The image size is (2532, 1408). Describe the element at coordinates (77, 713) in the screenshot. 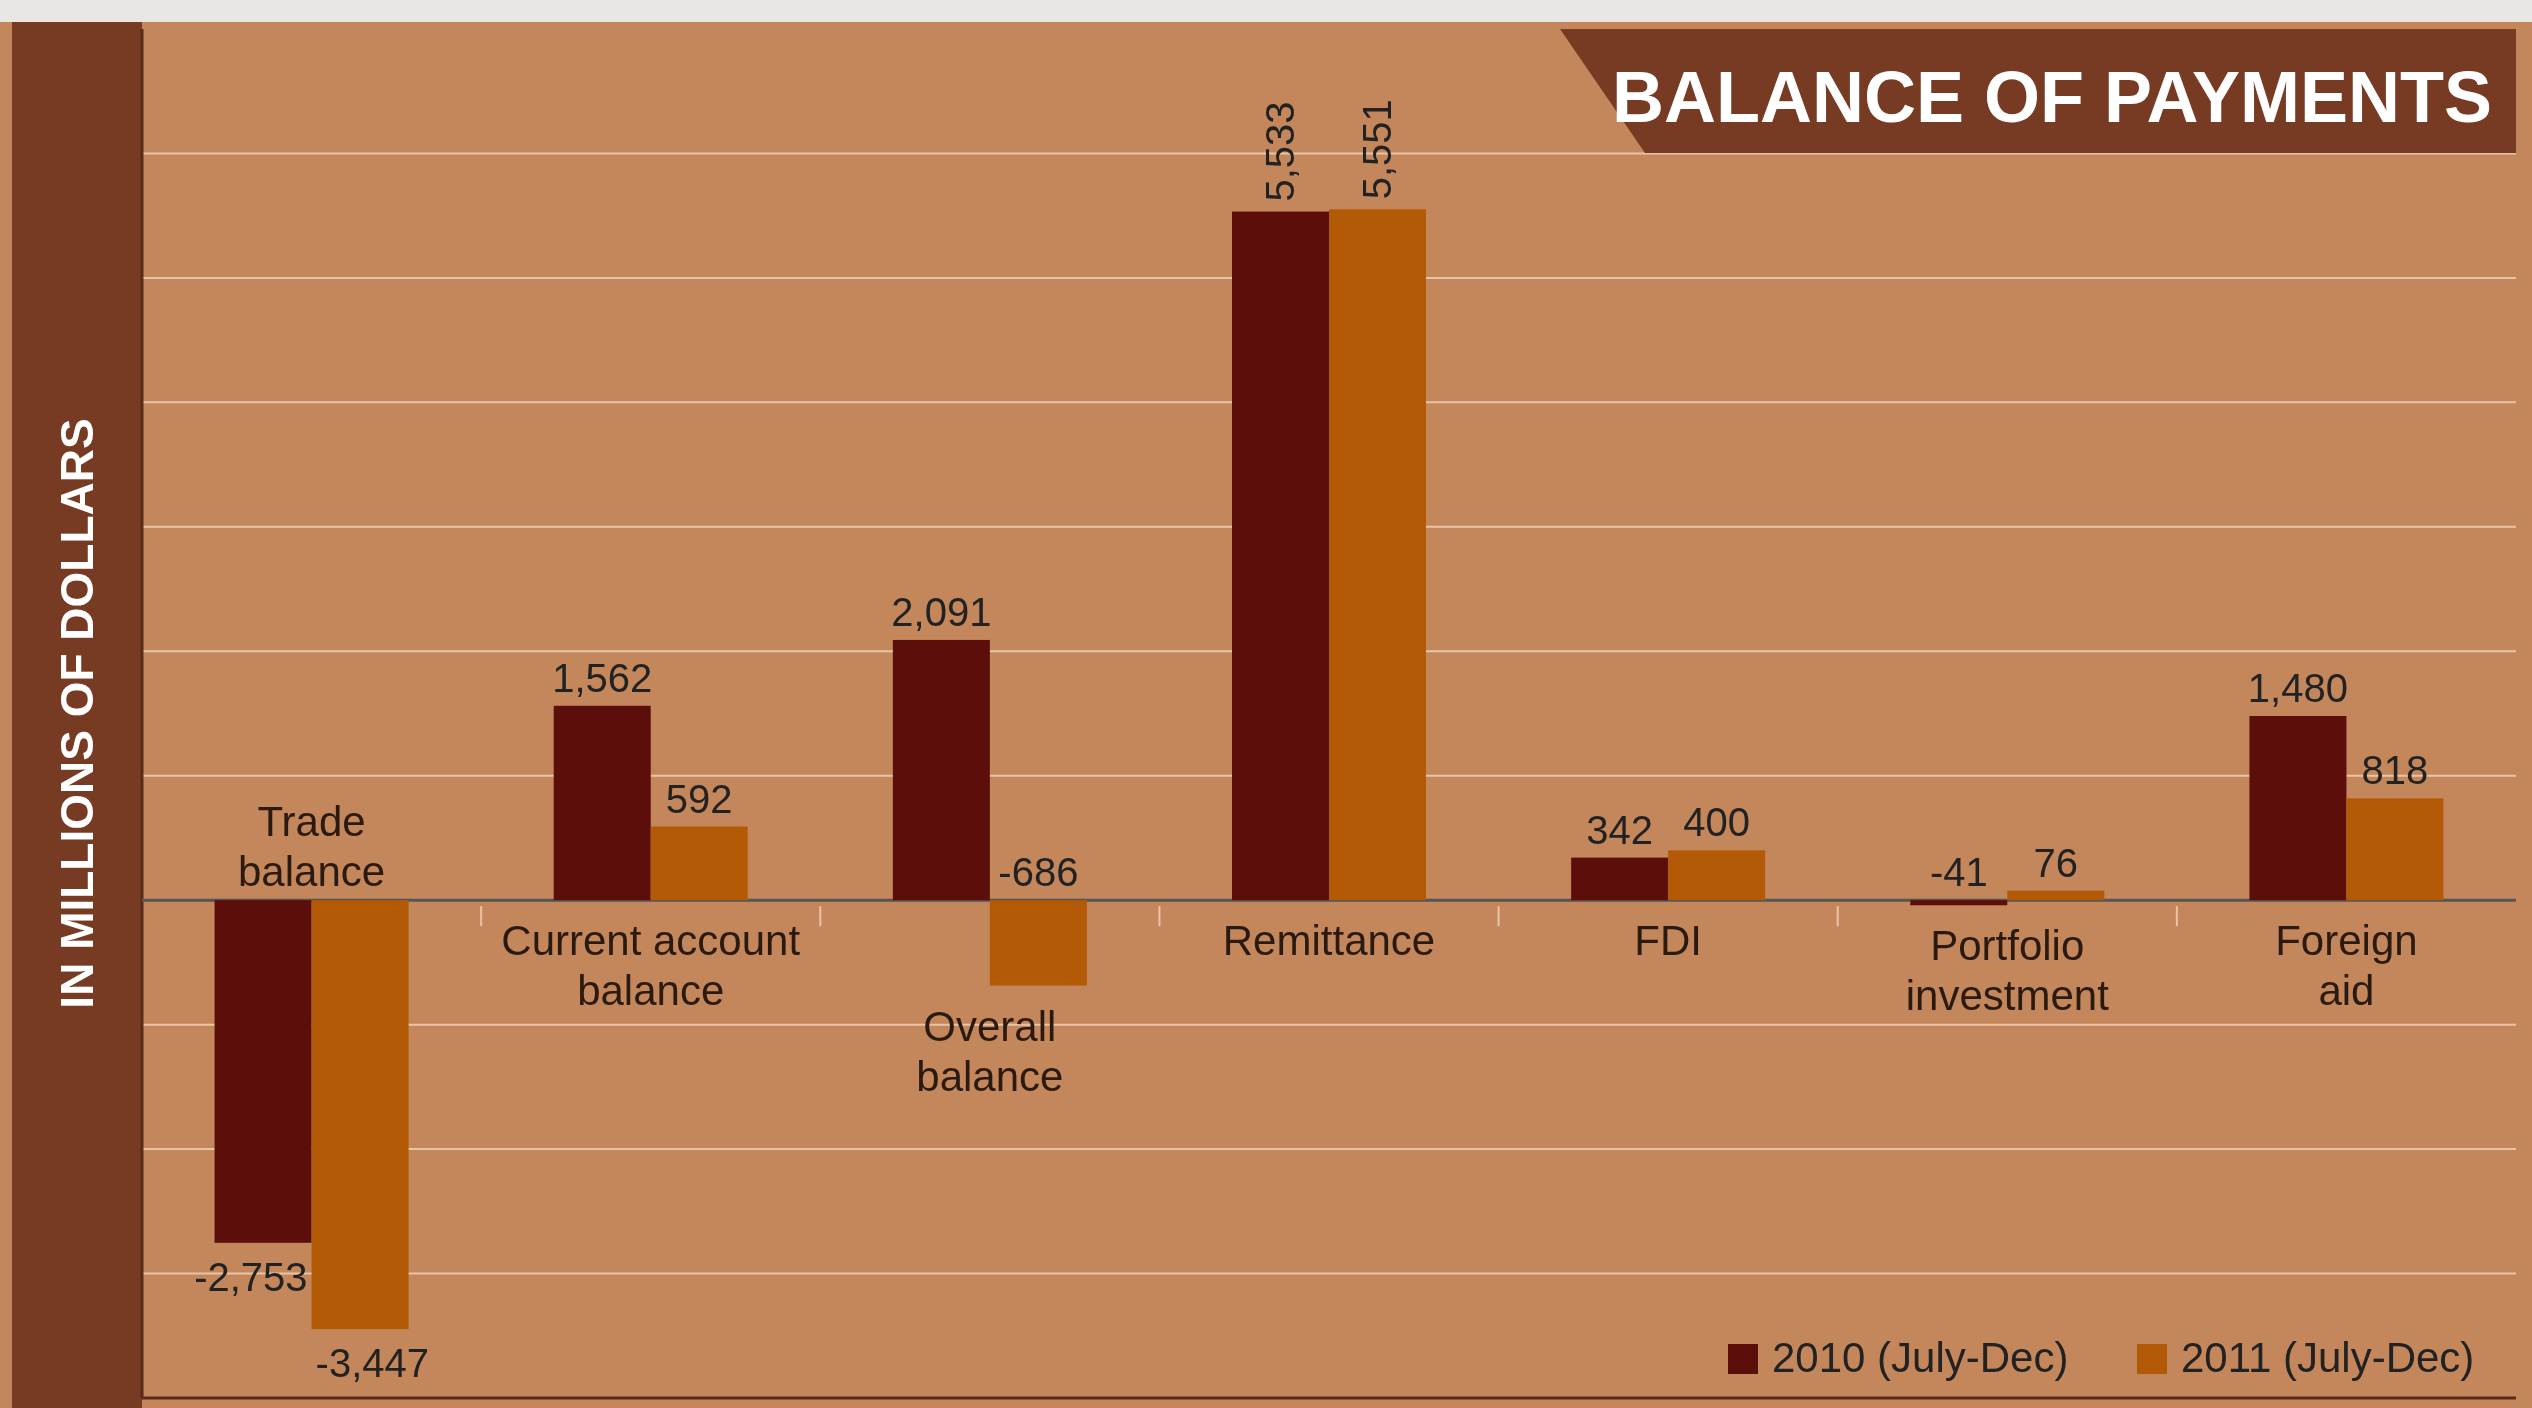

I see `y-axis-title: IN MILLIONS OF DOLLARS` at that location.